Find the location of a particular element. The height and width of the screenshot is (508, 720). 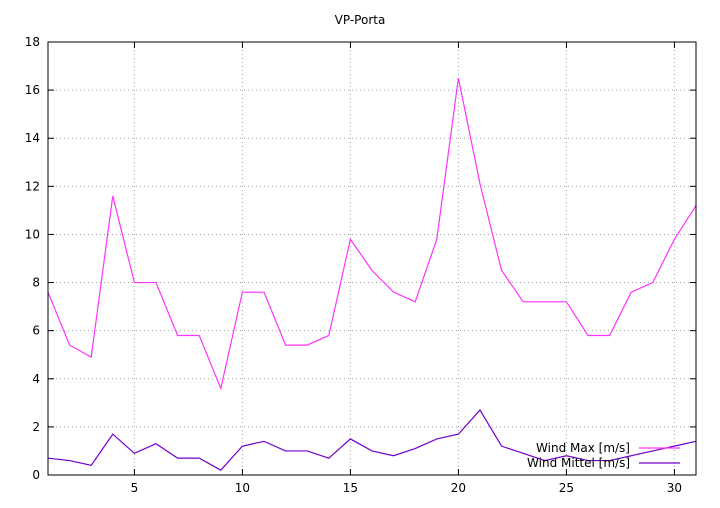

legend-label: Wind Mittel [m/s] is located at coordinates (578, 463).